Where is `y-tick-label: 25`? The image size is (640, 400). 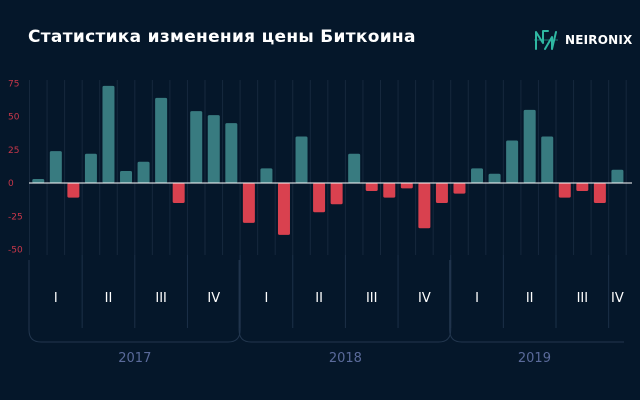
y-tick-label: 25 is located at coordinates (13, 151).